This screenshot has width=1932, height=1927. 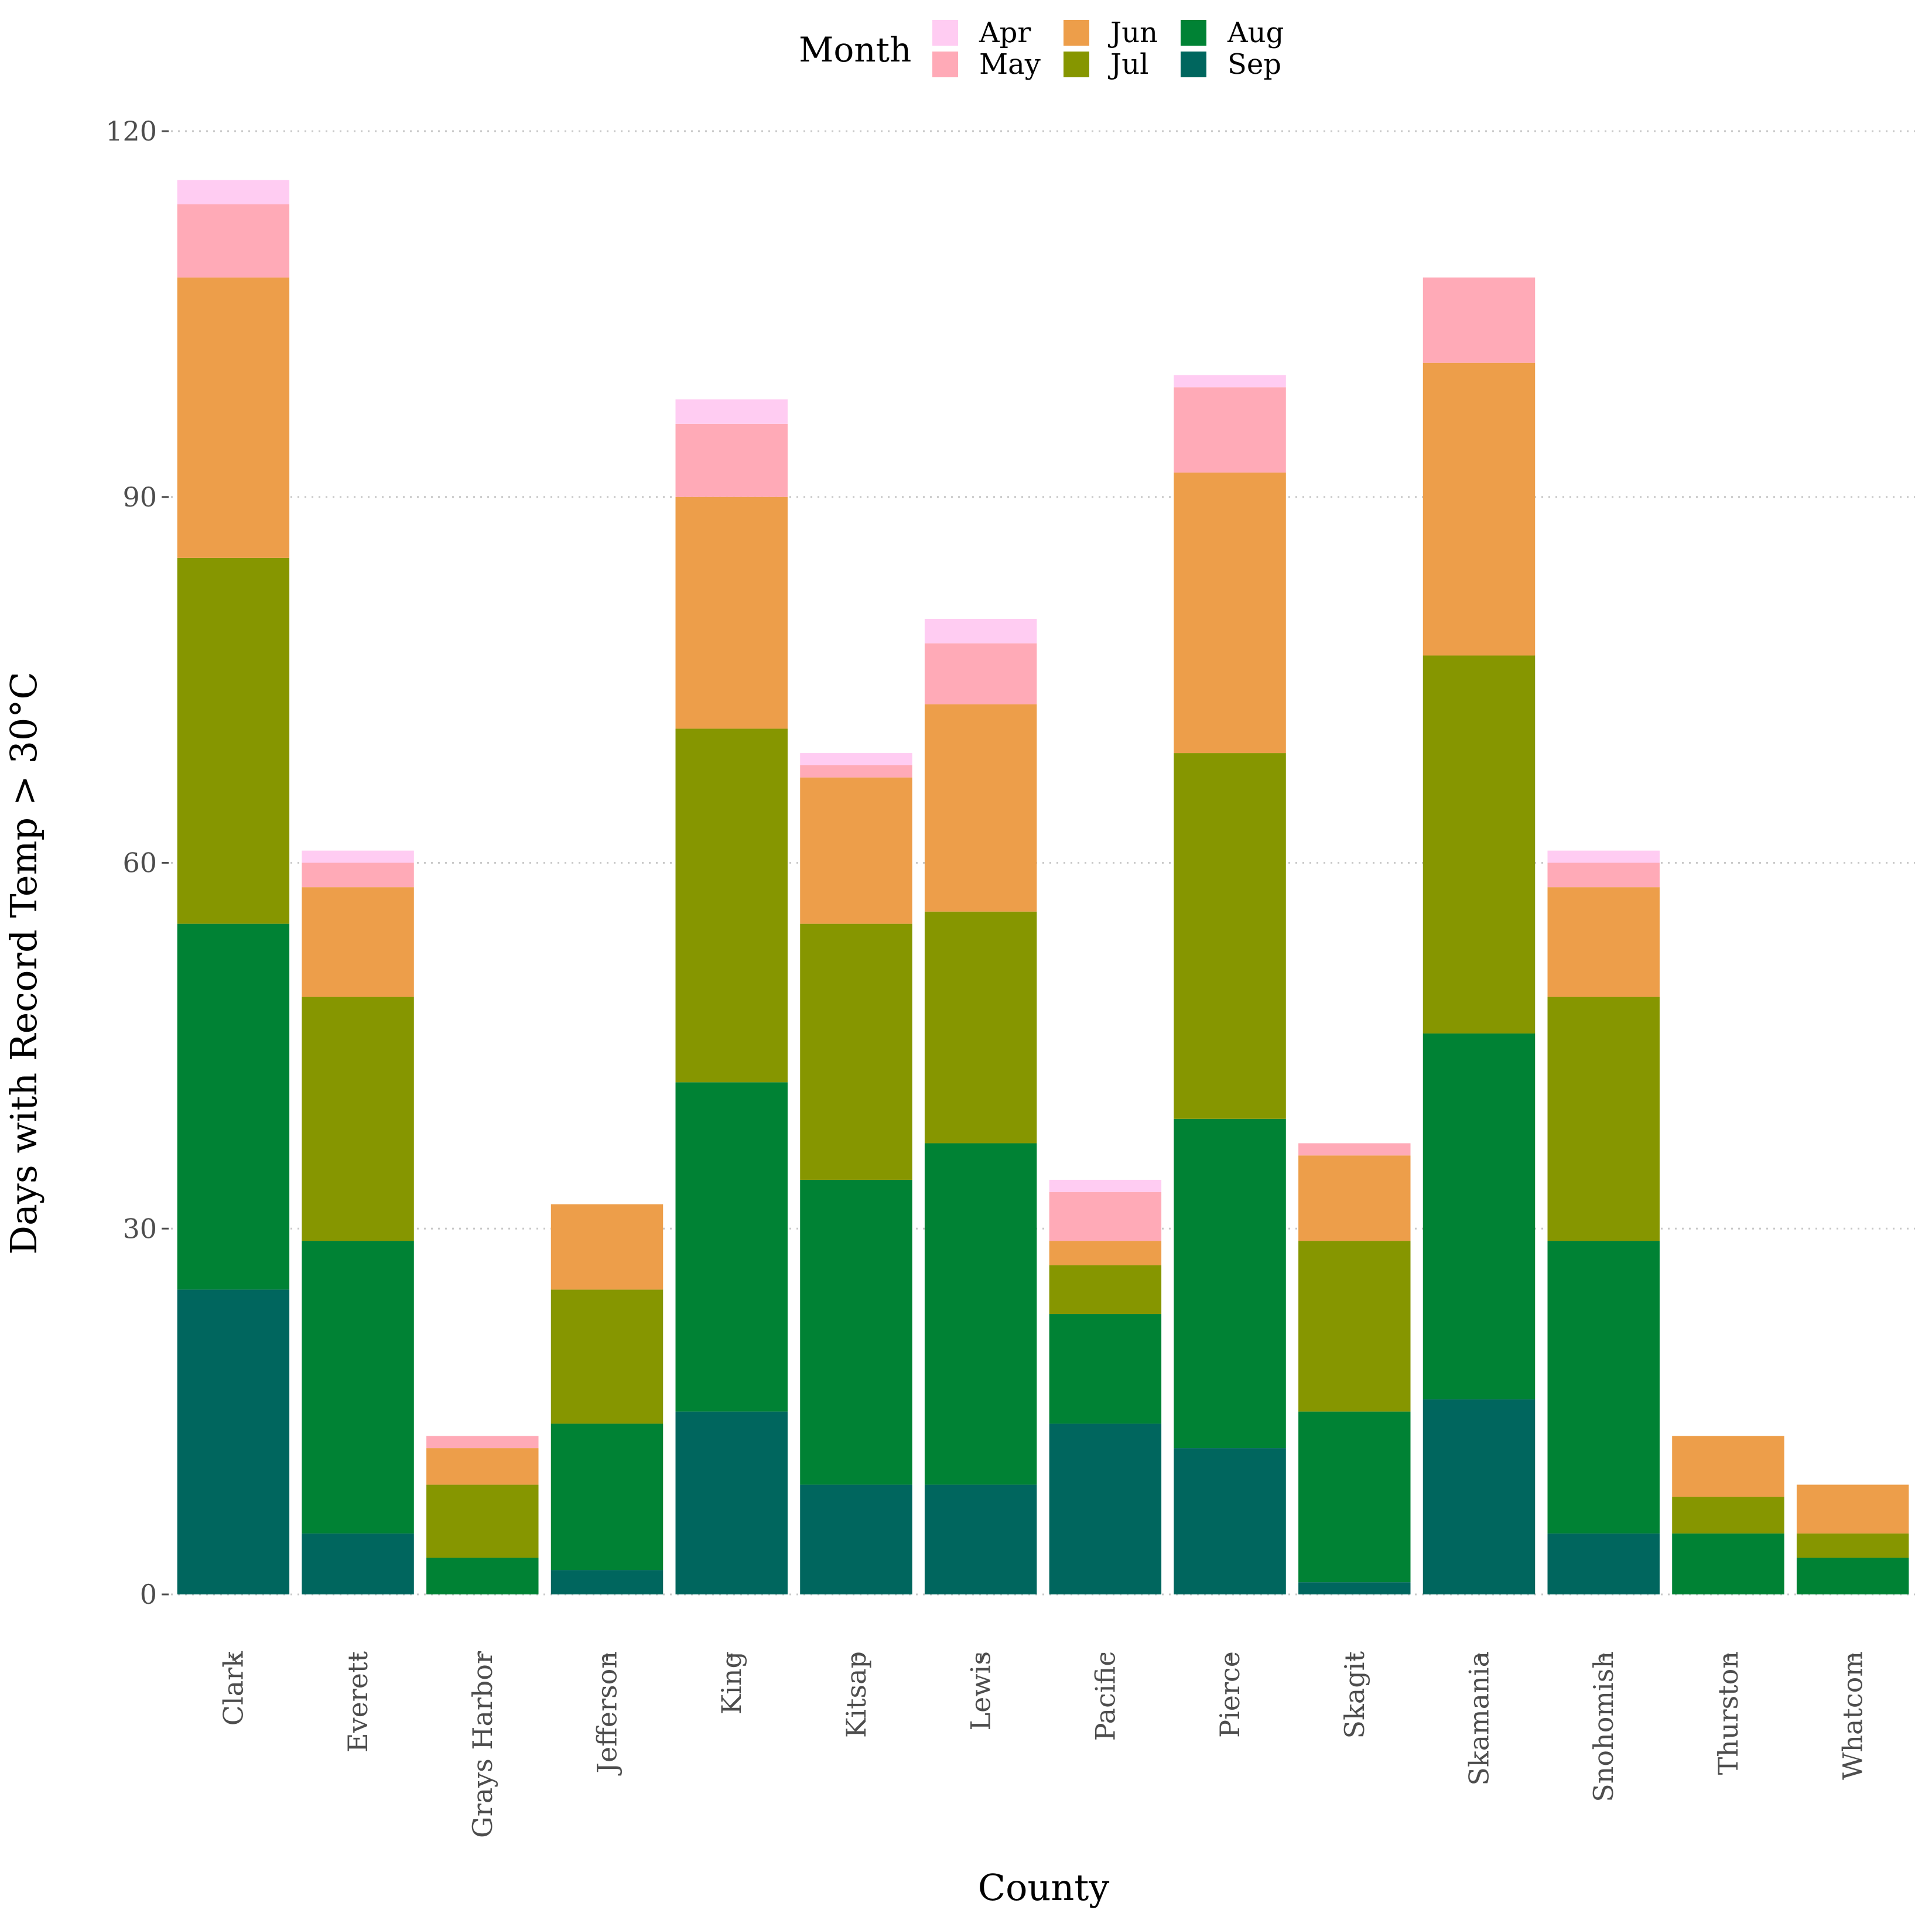 I want to click on y-tick-label-30: 30, so click(x=139, y=1228).